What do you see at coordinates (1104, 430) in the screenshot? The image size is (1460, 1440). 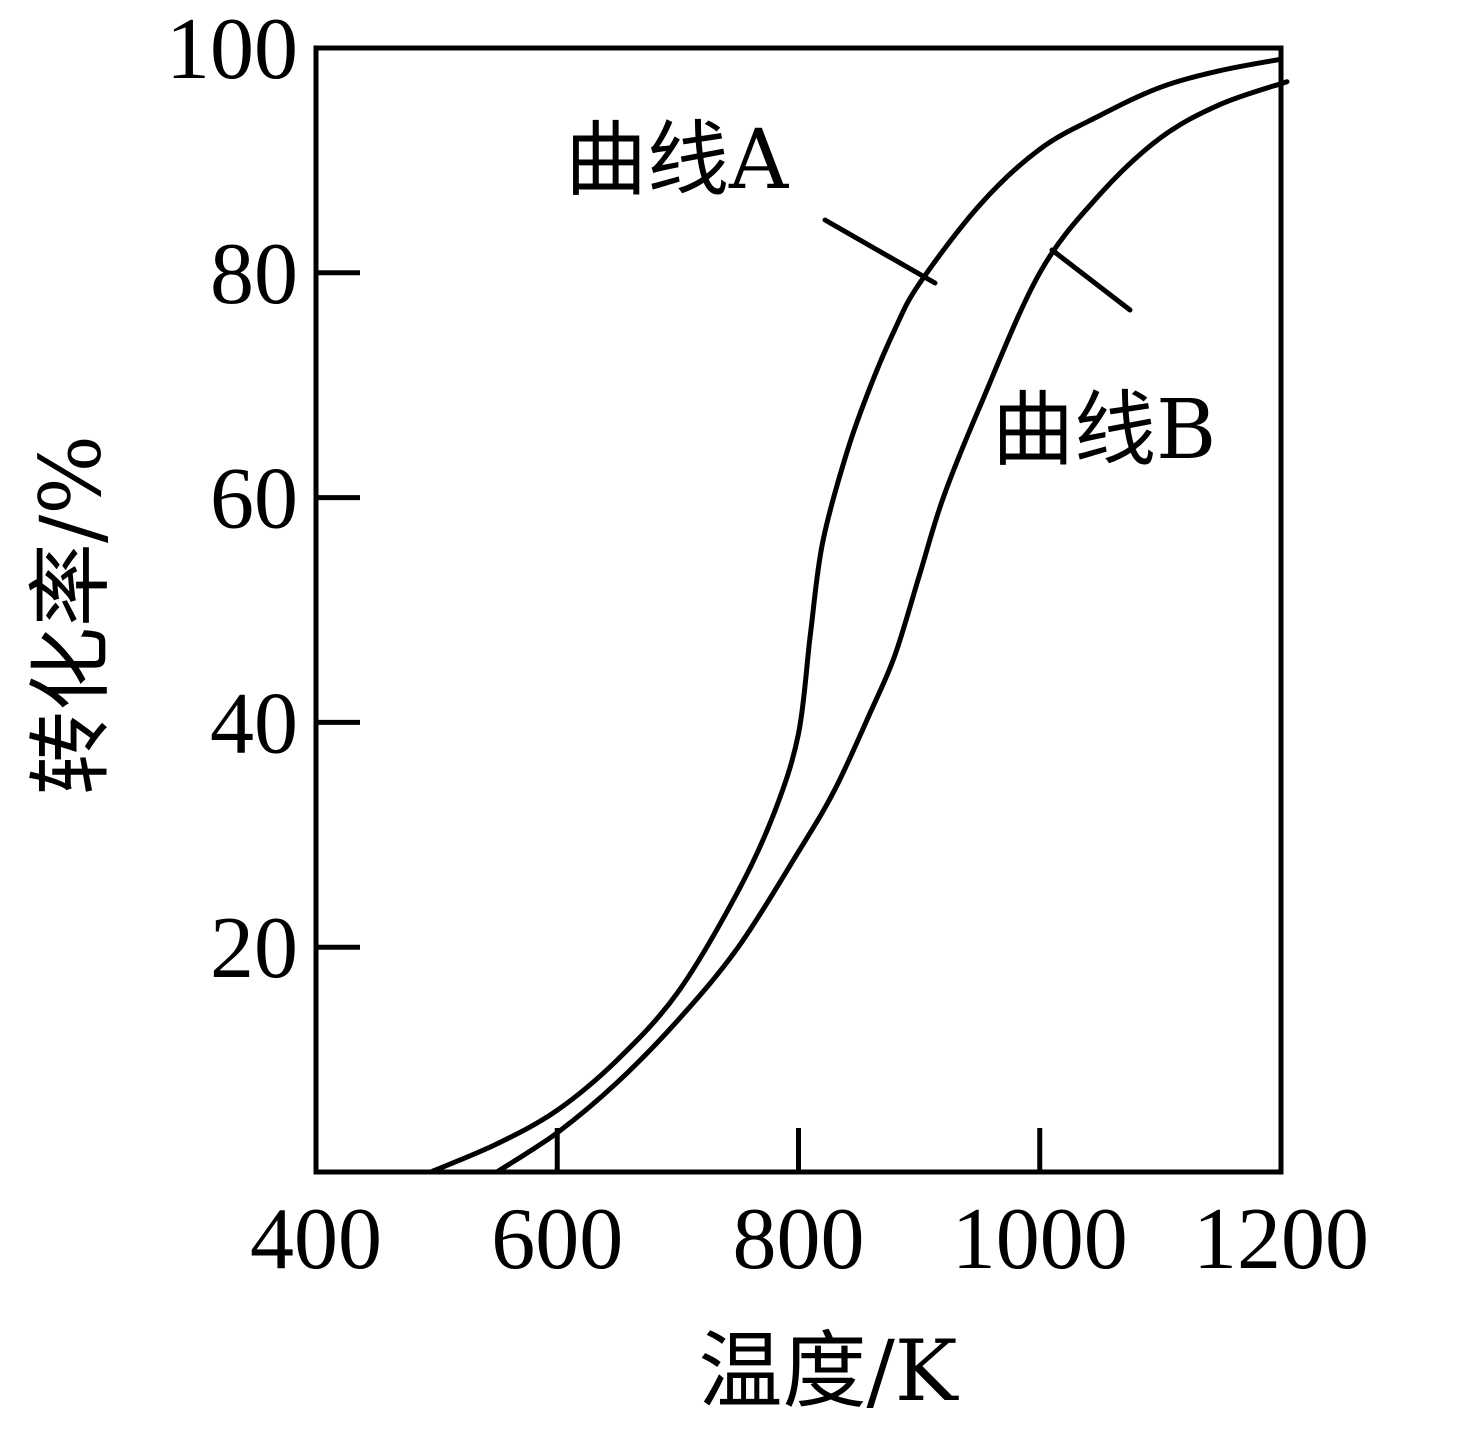 I see `annotation-curve-b: 曲线B` at bounding box center [1104, 430].